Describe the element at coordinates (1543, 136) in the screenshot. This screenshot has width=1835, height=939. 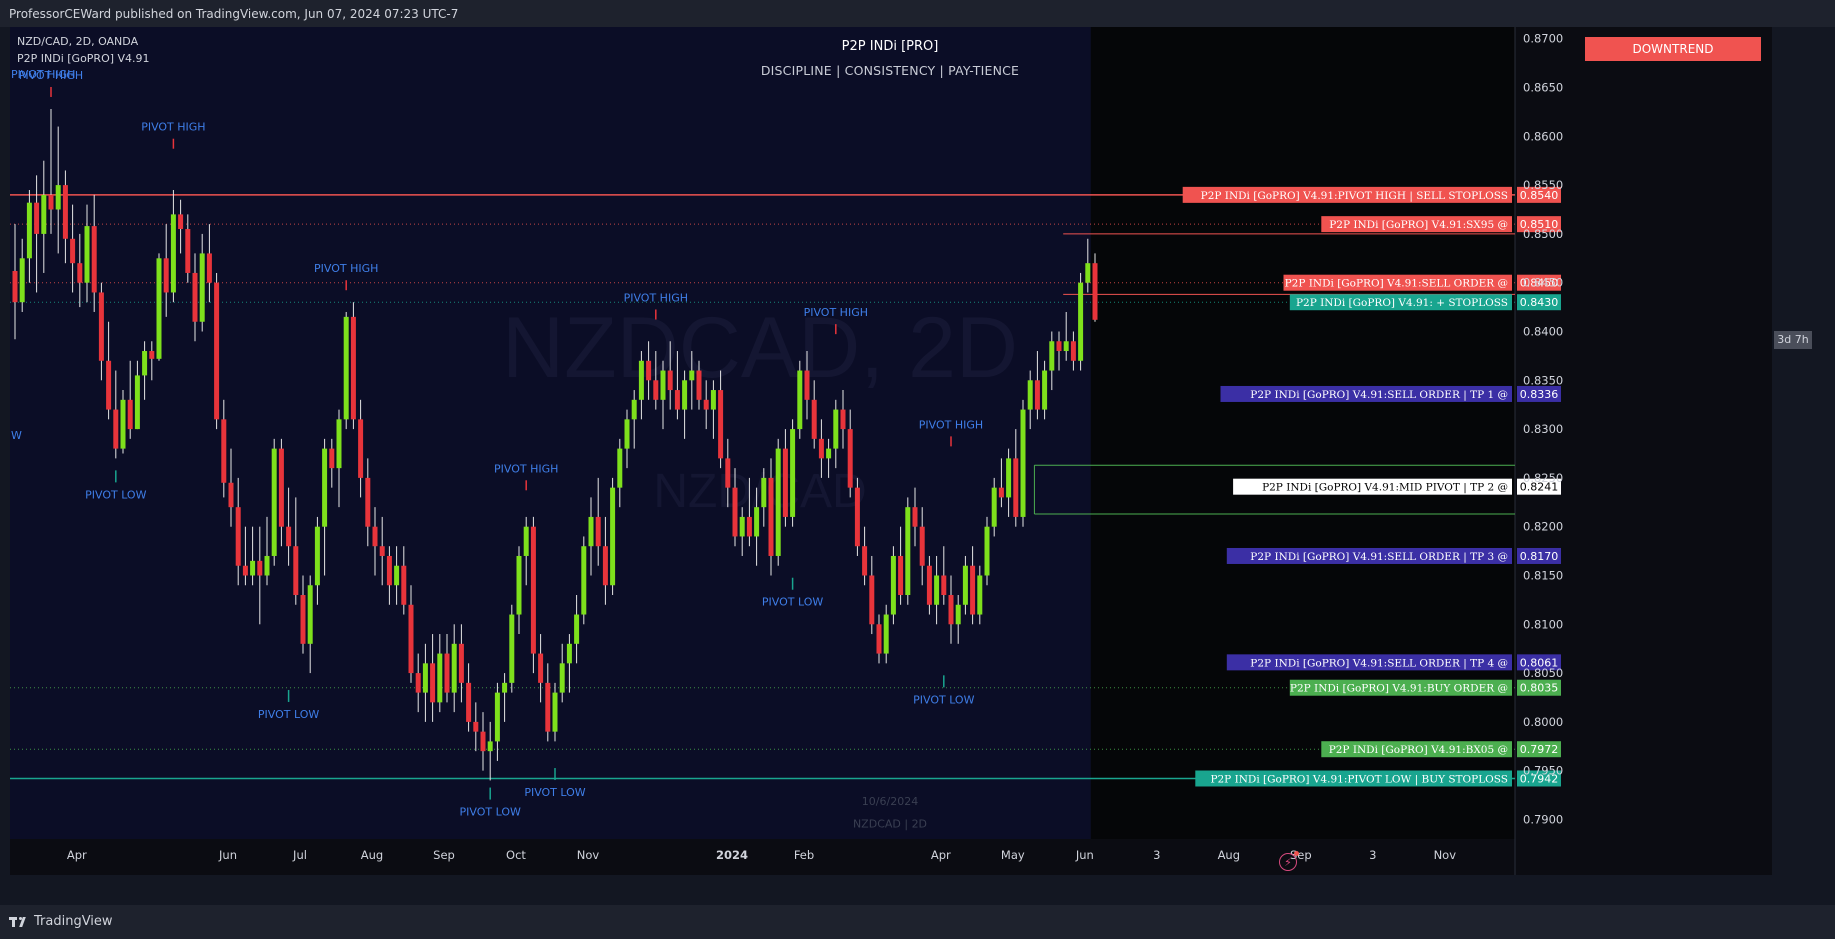
I see `y-tick-label: 0.8600` at that location.